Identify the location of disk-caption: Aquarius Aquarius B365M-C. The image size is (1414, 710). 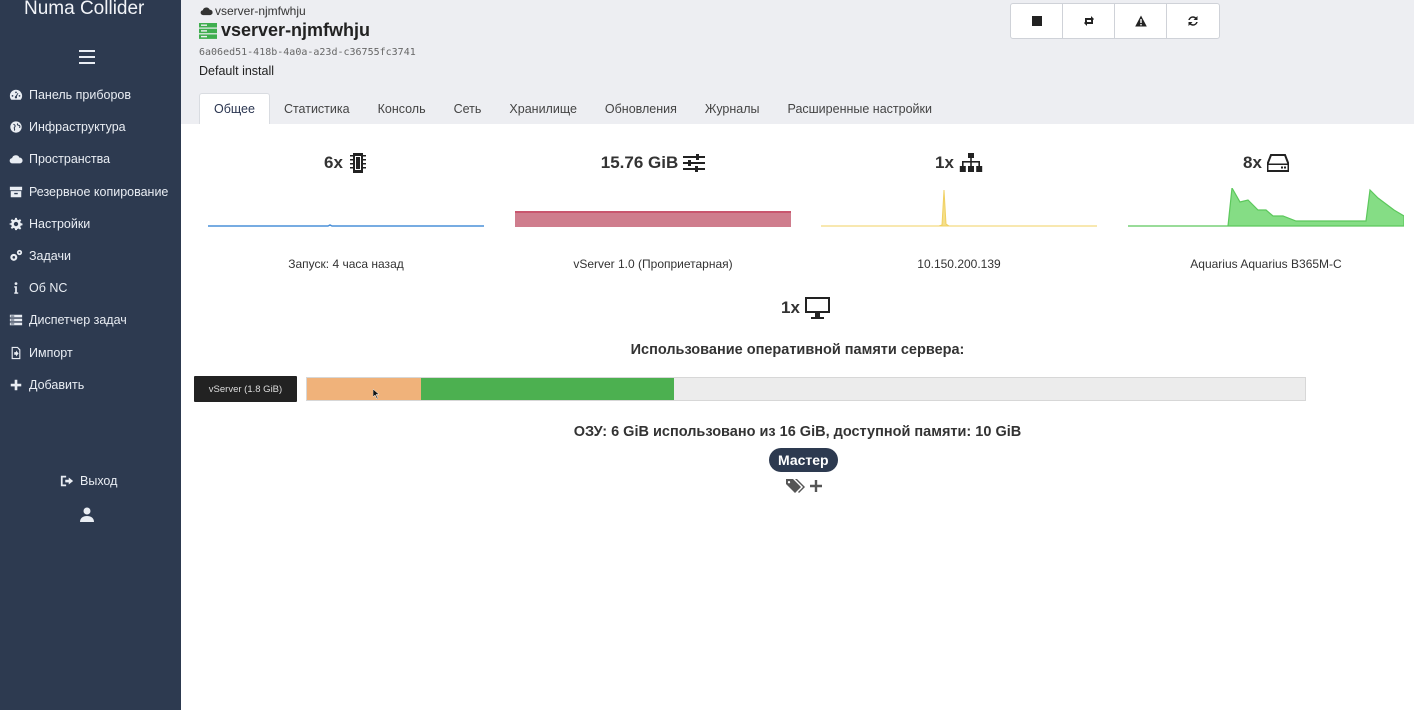
(1266, 264).